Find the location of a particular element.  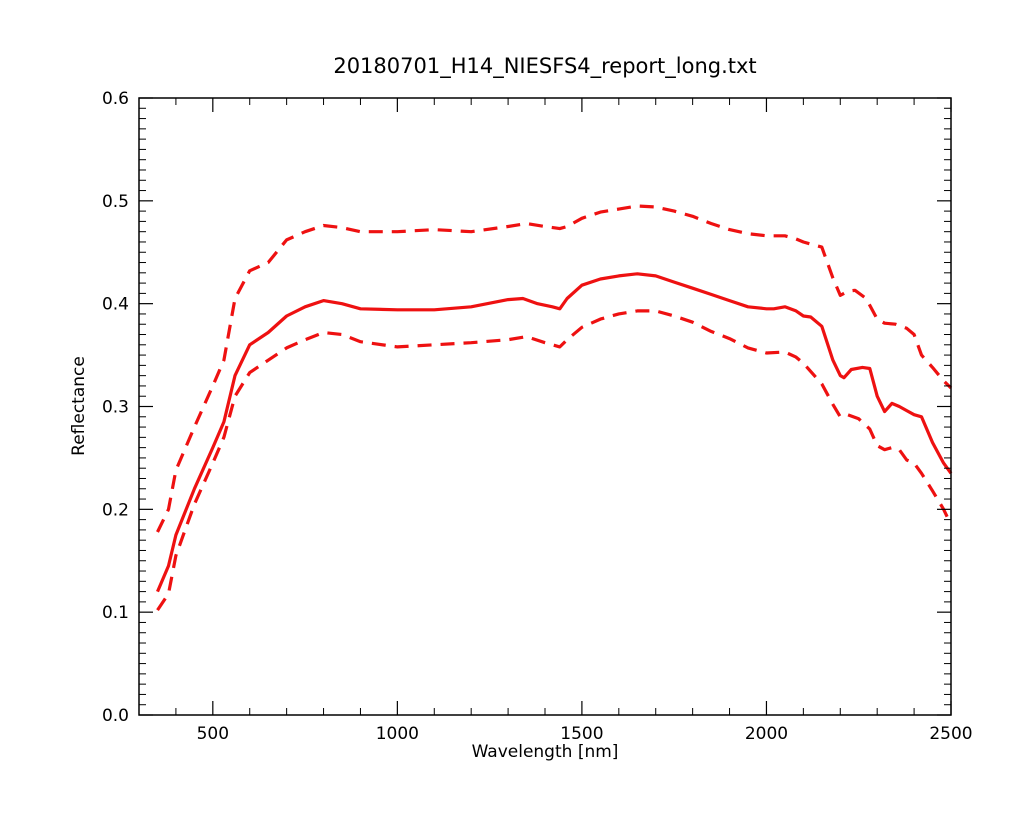

y-tick-label: 0.3 is located at coordinates (115, 408).